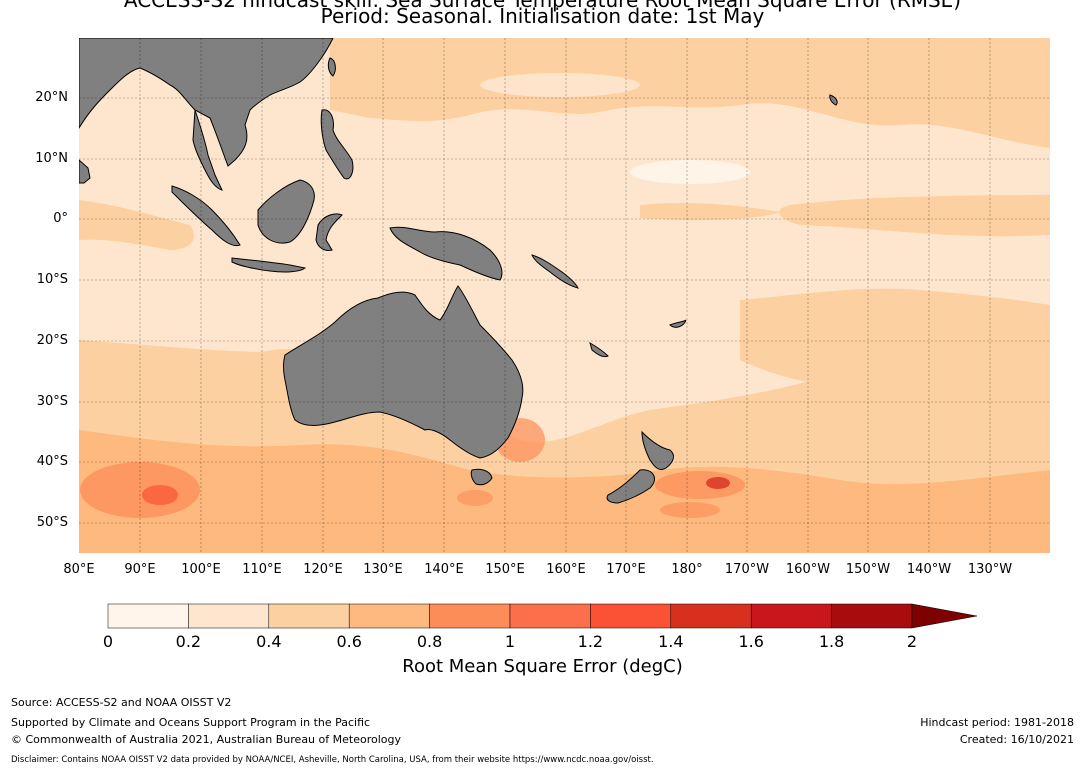  Describe the element at coordinates (599, 349) in the screenshot. I see `land-new-caledonia` at that location.